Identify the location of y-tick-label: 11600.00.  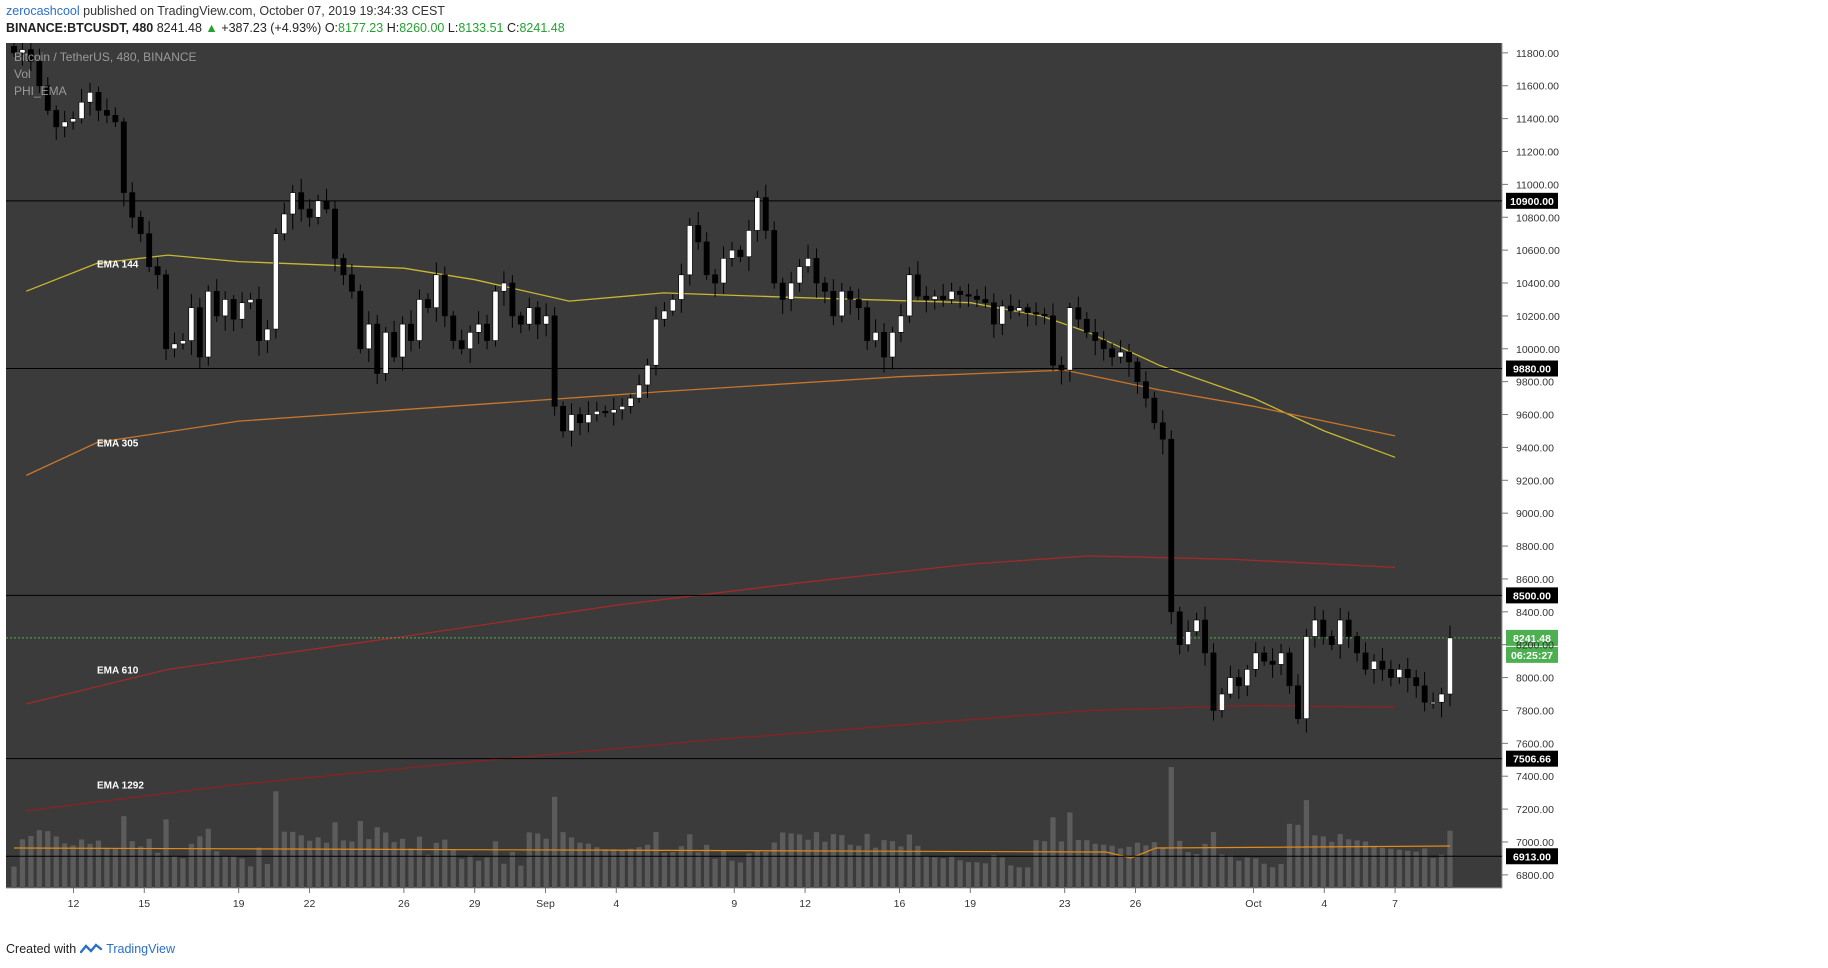
(1537, 87).